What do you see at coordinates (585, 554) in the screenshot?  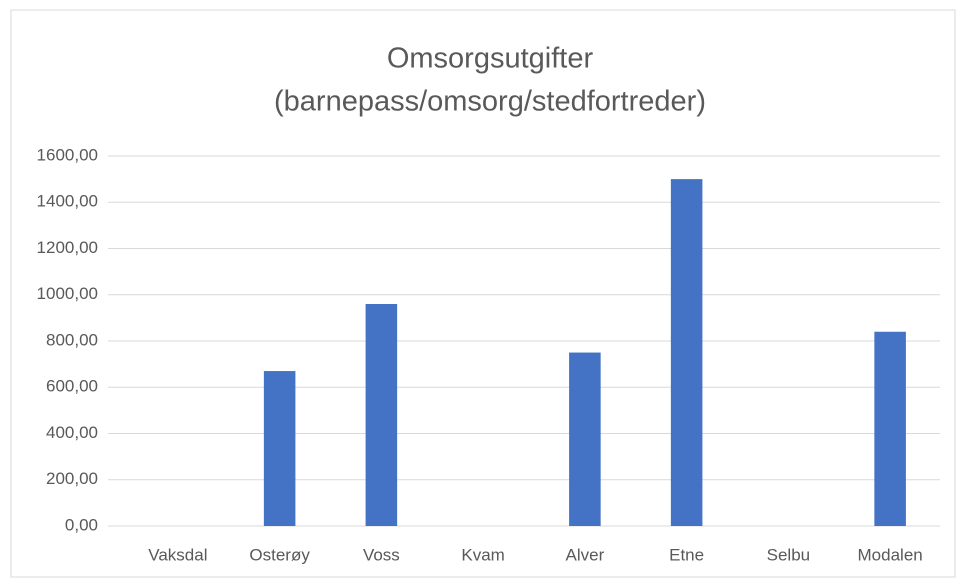 I see `x-tick-label: Alver` at bounding box center [585, 554].